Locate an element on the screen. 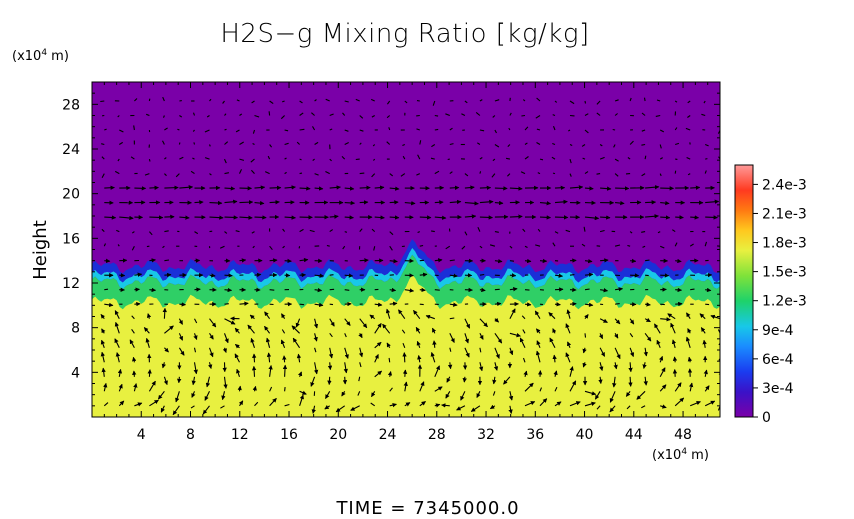 Image resolution: width=854 pixels, height=519 pixels. y-tick-label: 8 is located at coordinates (75, 329).